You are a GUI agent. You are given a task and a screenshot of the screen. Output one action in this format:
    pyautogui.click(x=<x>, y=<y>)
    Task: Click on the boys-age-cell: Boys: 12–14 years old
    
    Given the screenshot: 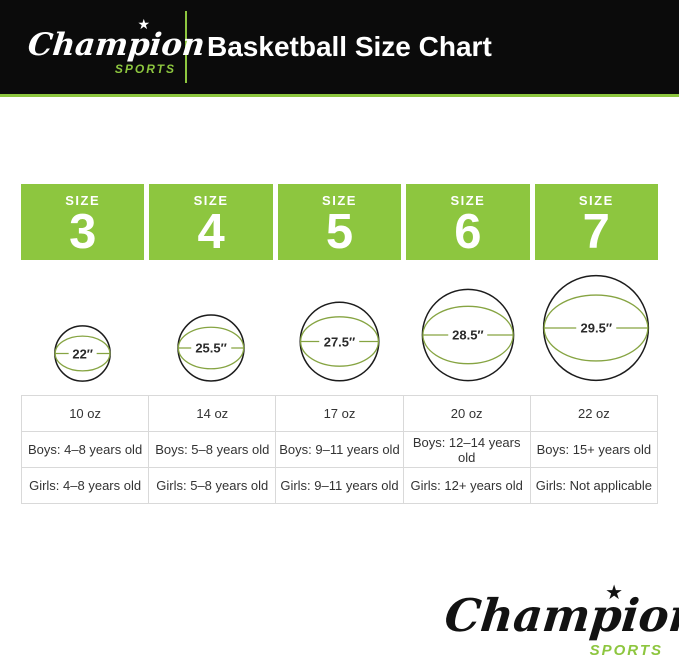 What is the action you would take?
    pyautogui.click(x=466, y=449)
    